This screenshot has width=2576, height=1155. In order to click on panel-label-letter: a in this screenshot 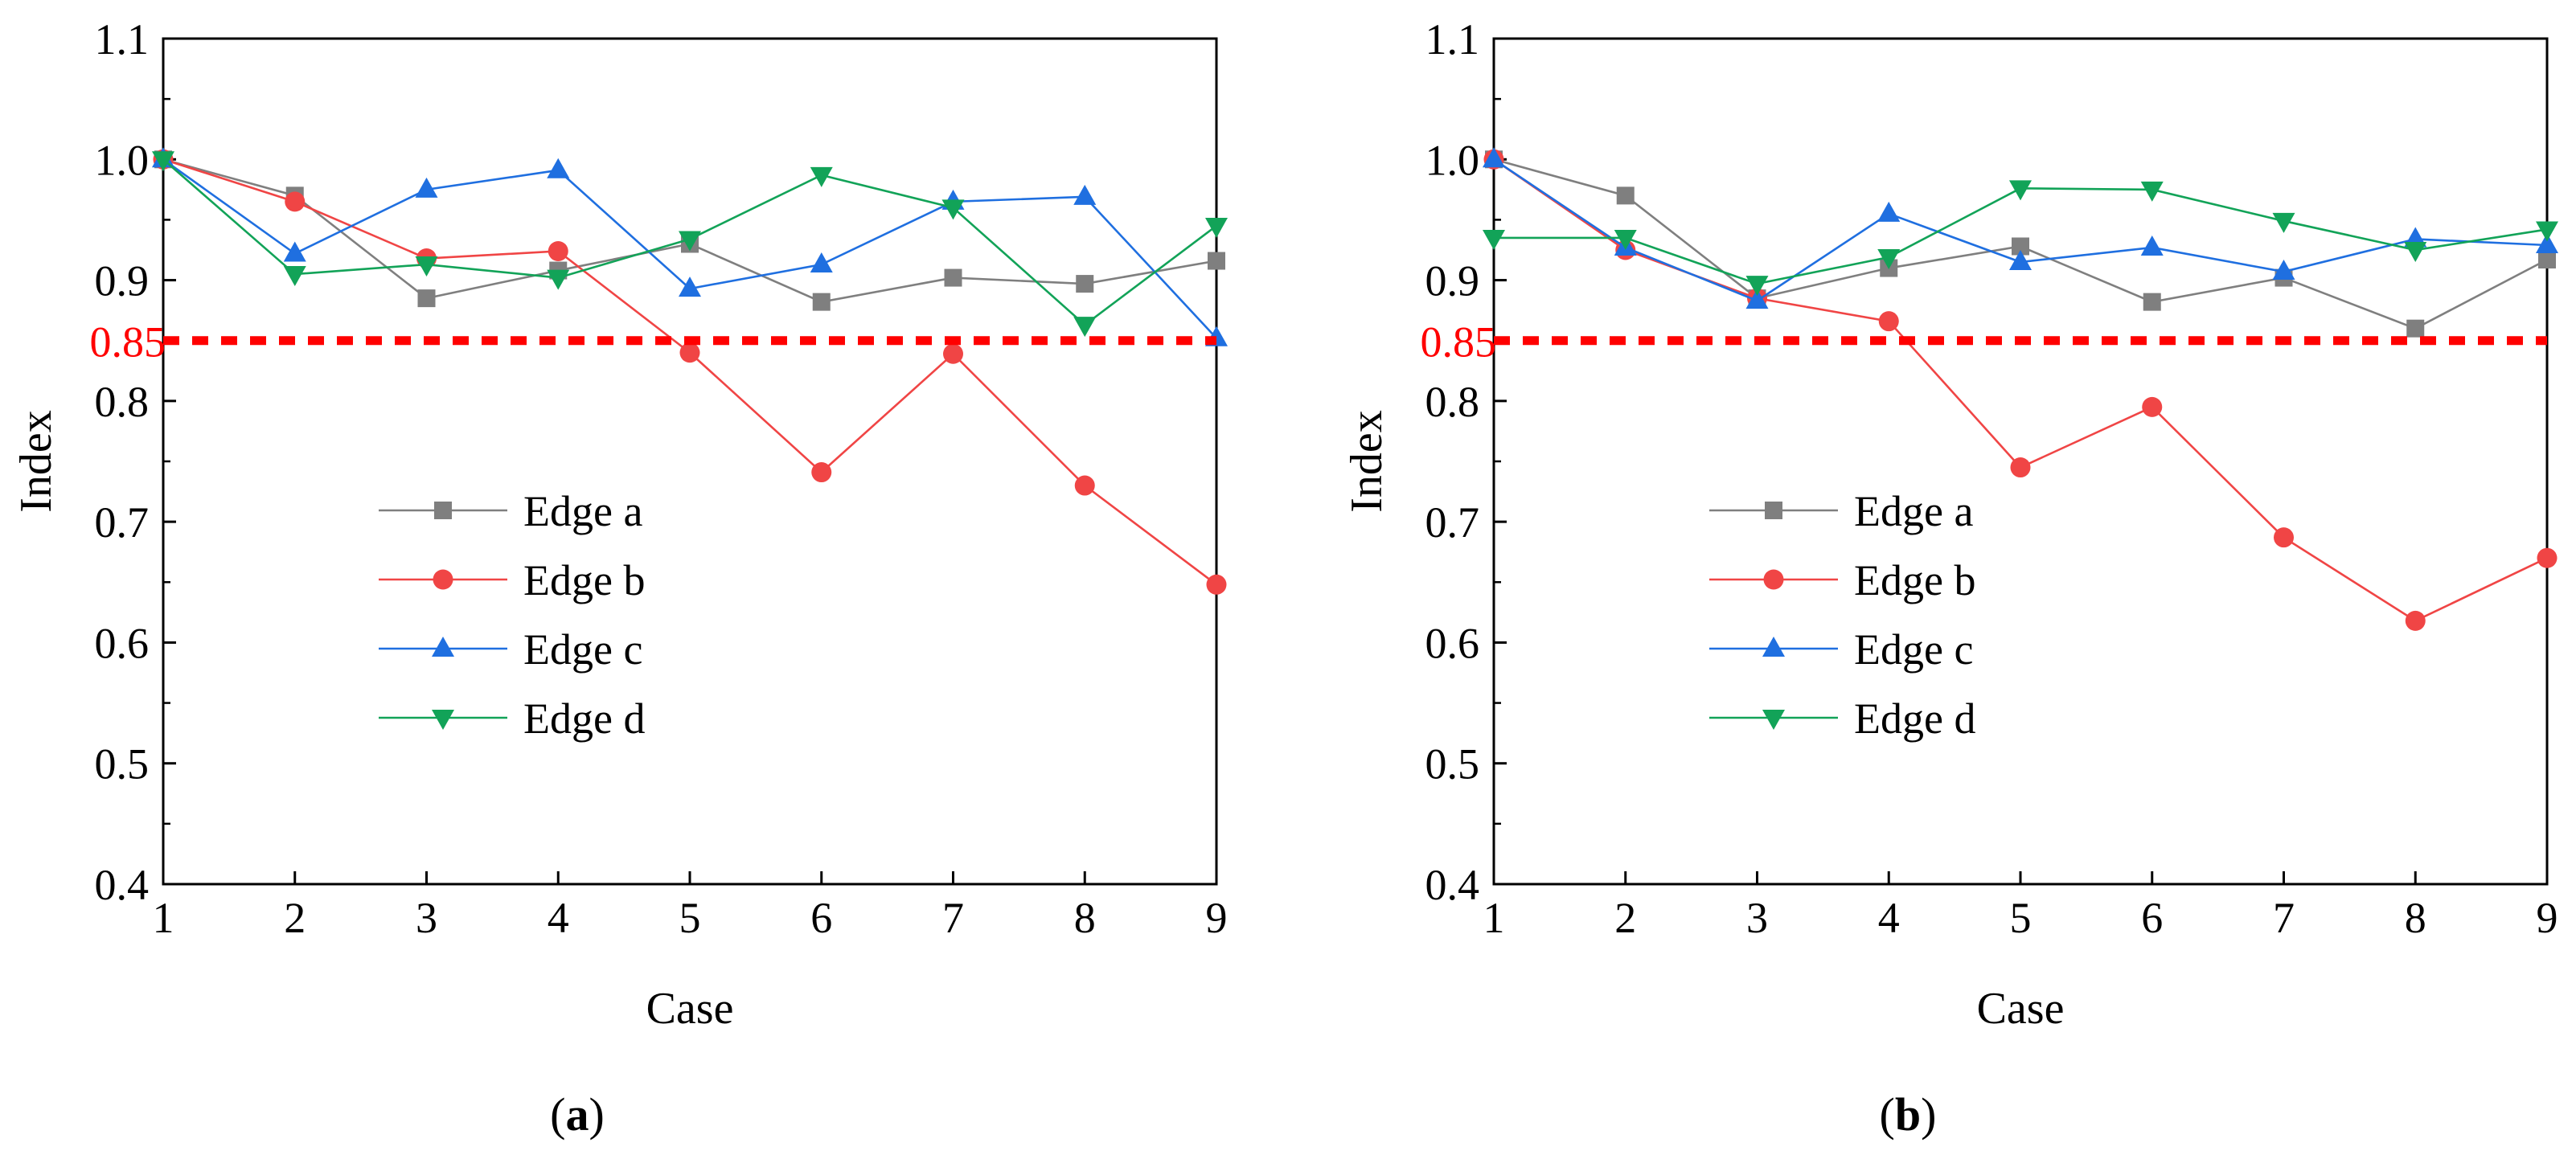, I will do `click(577, 1114)`.